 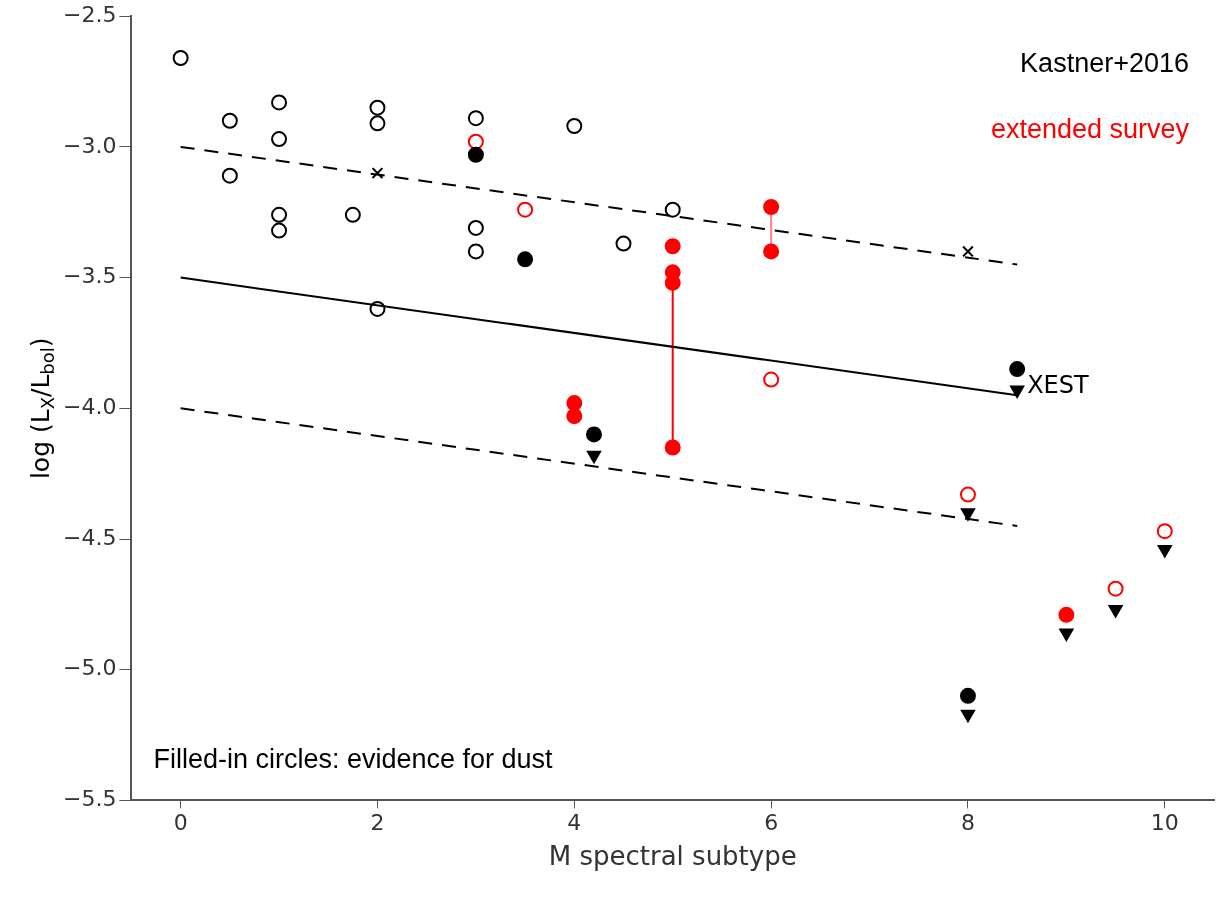 What do you see at coordinates (353, 758) in the screenshot?
I see `annotation: Filled-in circles: evidence for dust` at bounding box center [353, 758].